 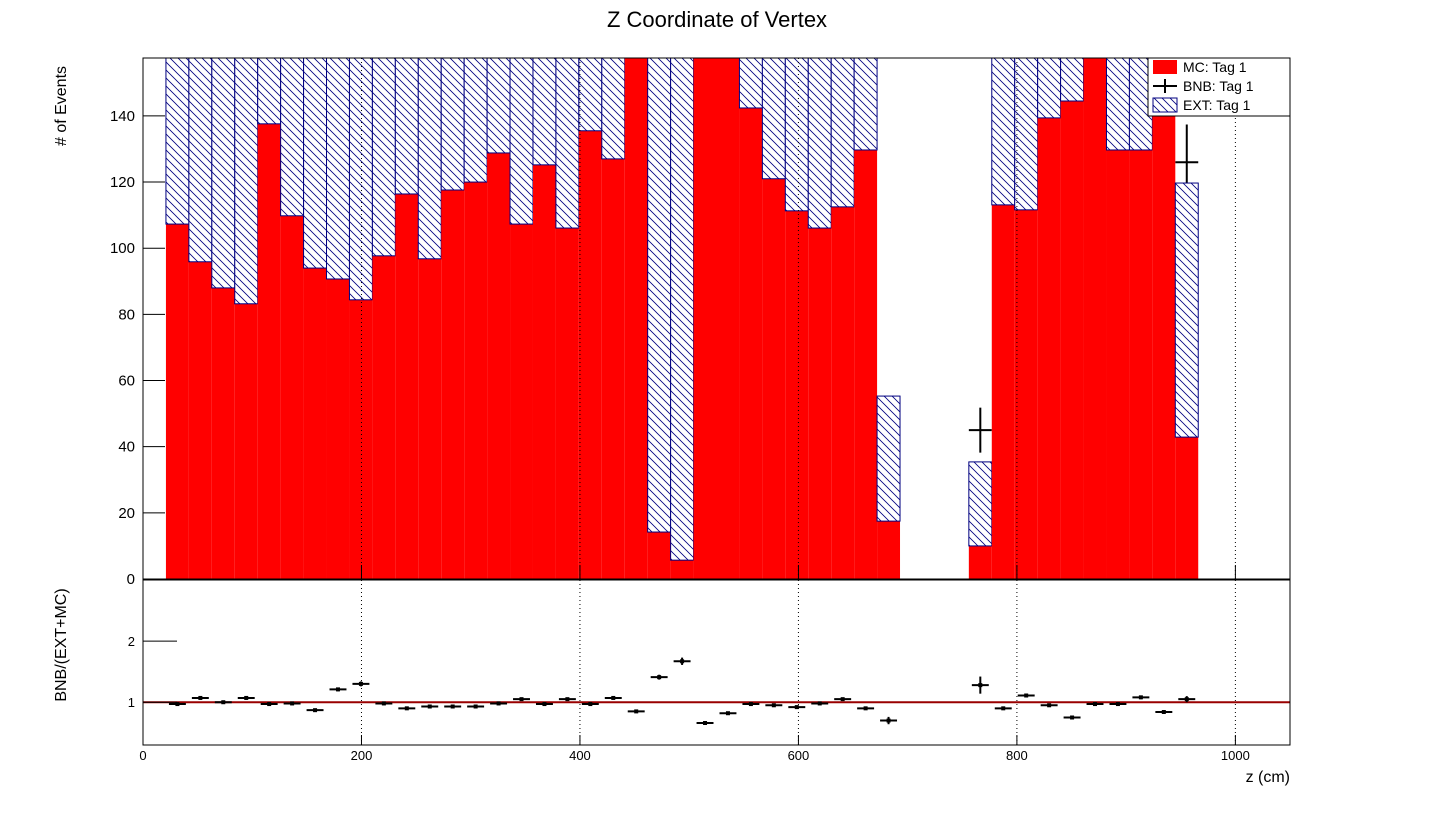 What do you see at coordinates (131, 579) in the screenshot?
I see `y-tick-label: 0` at bounding box center [131, 579].